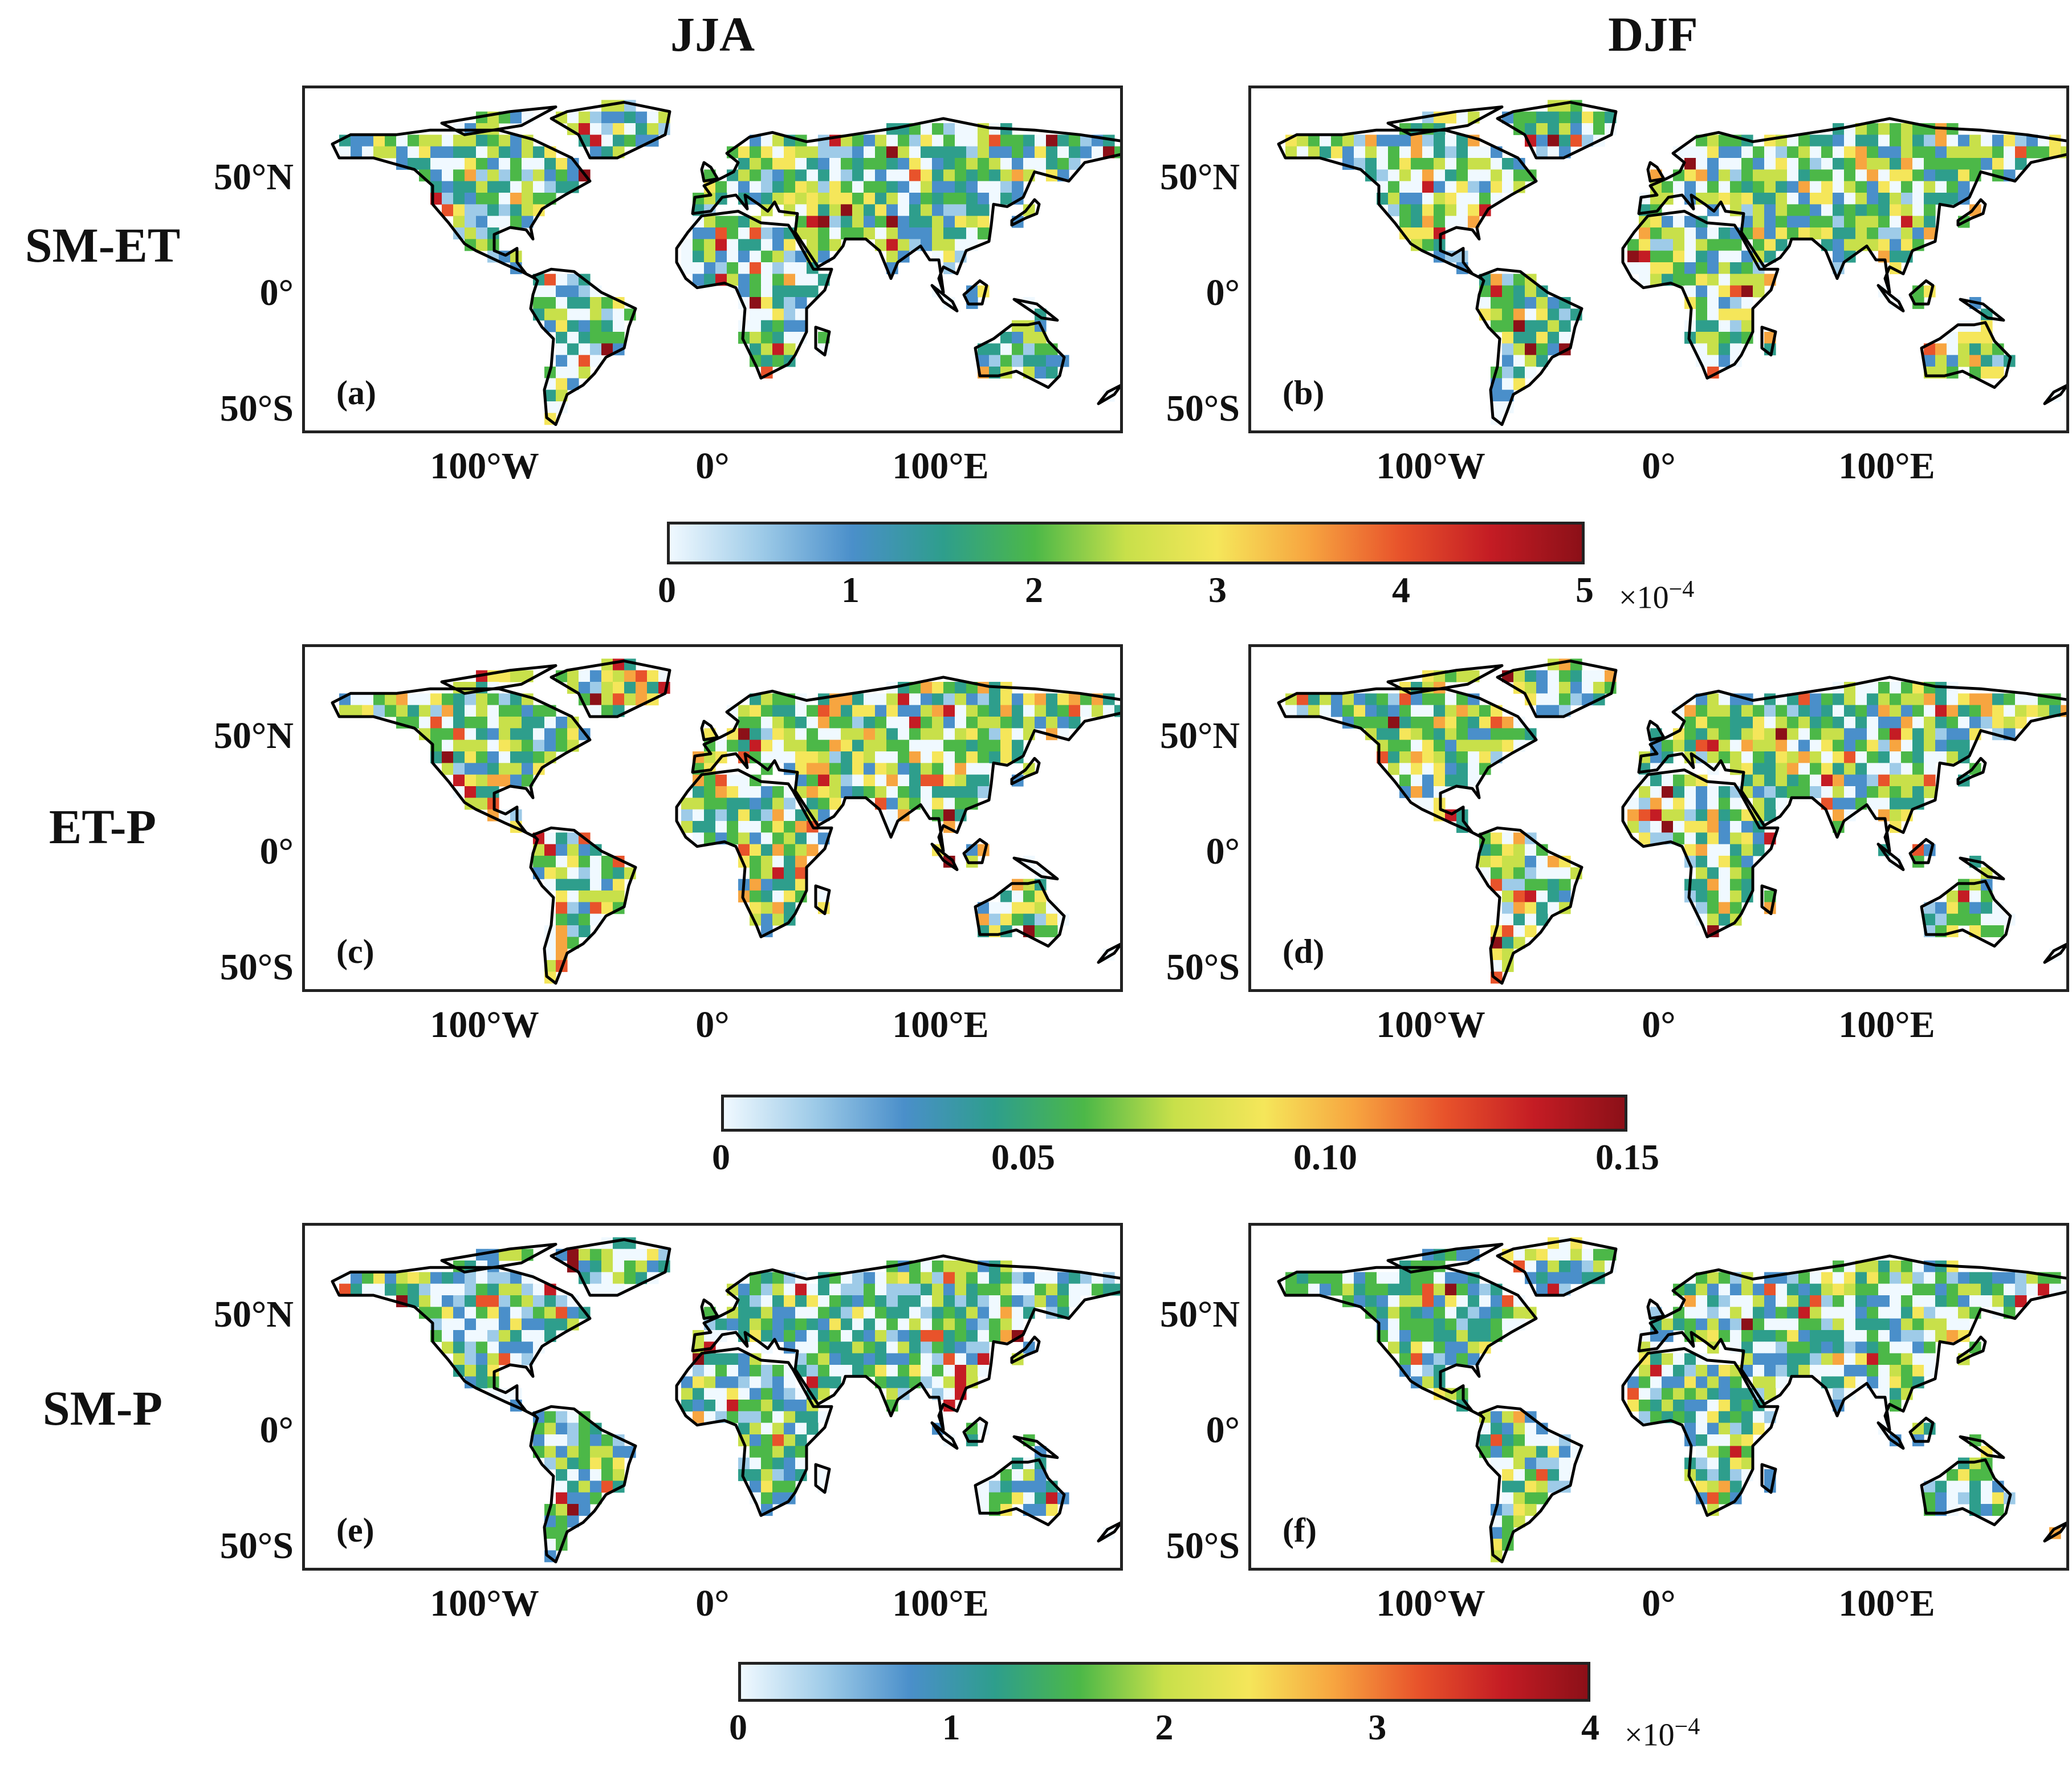 Image resolution: width=2072 pixels, height=1781 pixels. Describe the element at coordinates (102, 1408) in the screenshot. I see `row-title-sm-p: SM-P` at that location.